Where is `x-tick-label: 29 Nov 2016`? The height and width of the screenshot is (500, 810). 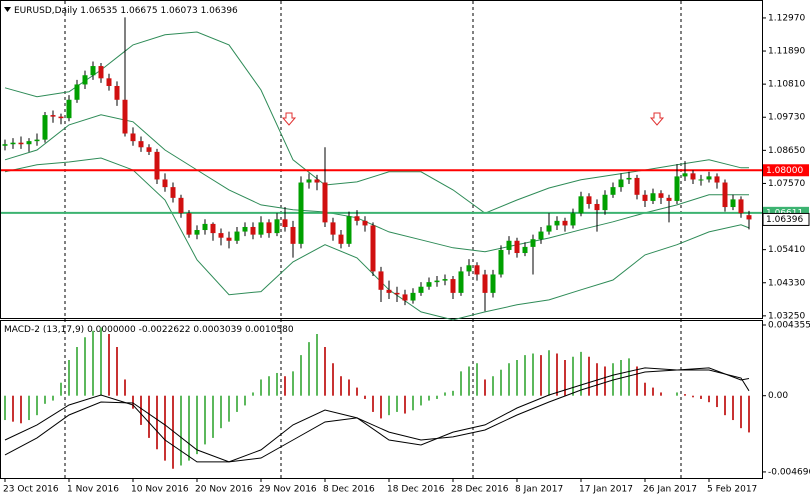
x-tick-label: 29 Nov 2016 is located at coordinates (288, 490).